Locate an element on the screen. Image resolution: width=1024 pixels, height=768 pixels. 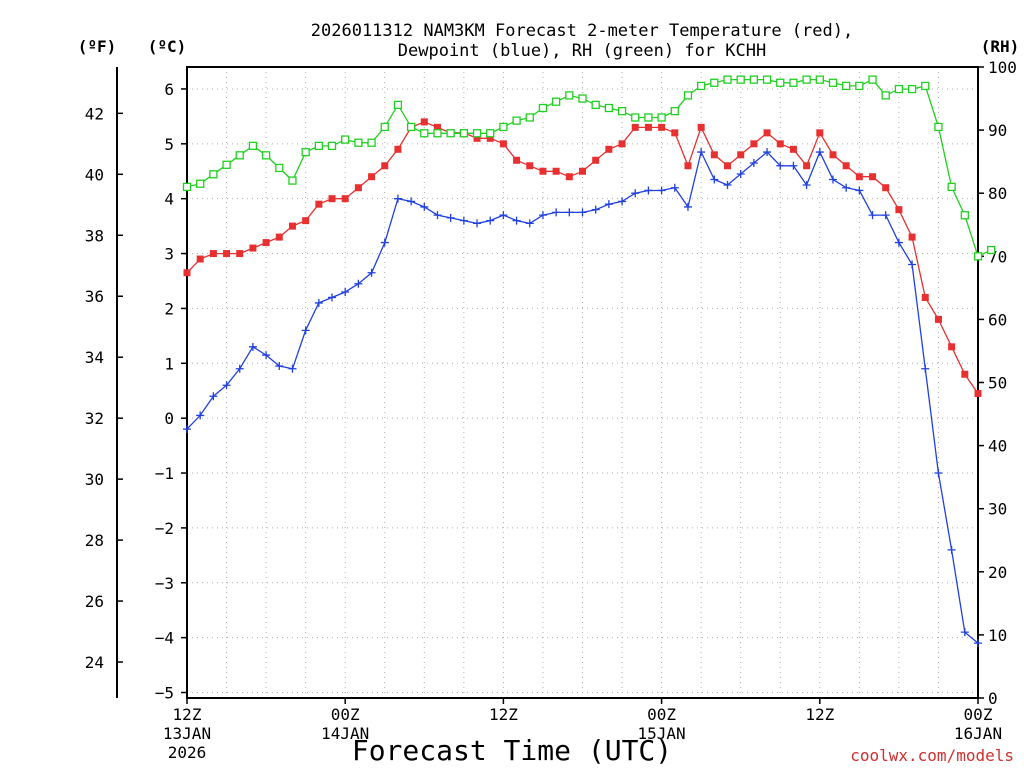
celsius-tick-label: −2 is located at coordinates (164, 528).